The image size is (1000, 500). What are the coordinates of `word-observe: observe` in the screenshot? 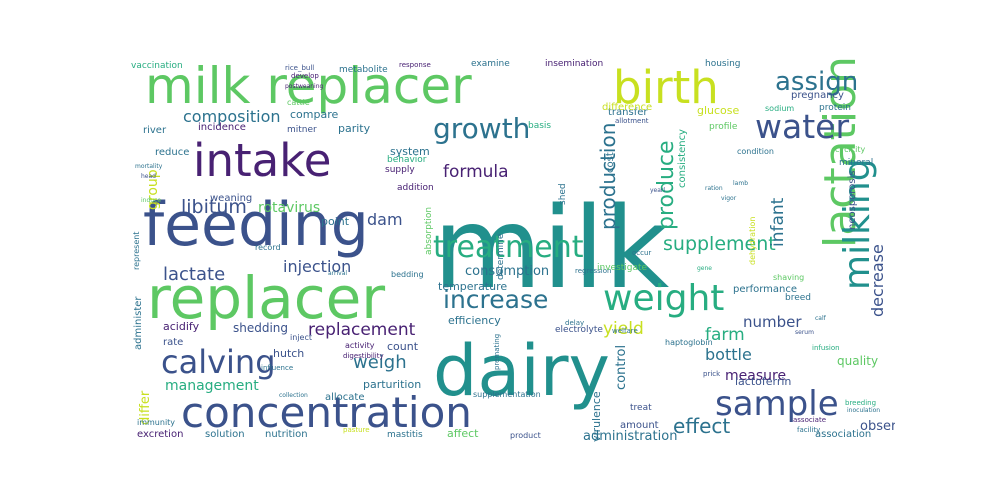 It's located at (877, 426).